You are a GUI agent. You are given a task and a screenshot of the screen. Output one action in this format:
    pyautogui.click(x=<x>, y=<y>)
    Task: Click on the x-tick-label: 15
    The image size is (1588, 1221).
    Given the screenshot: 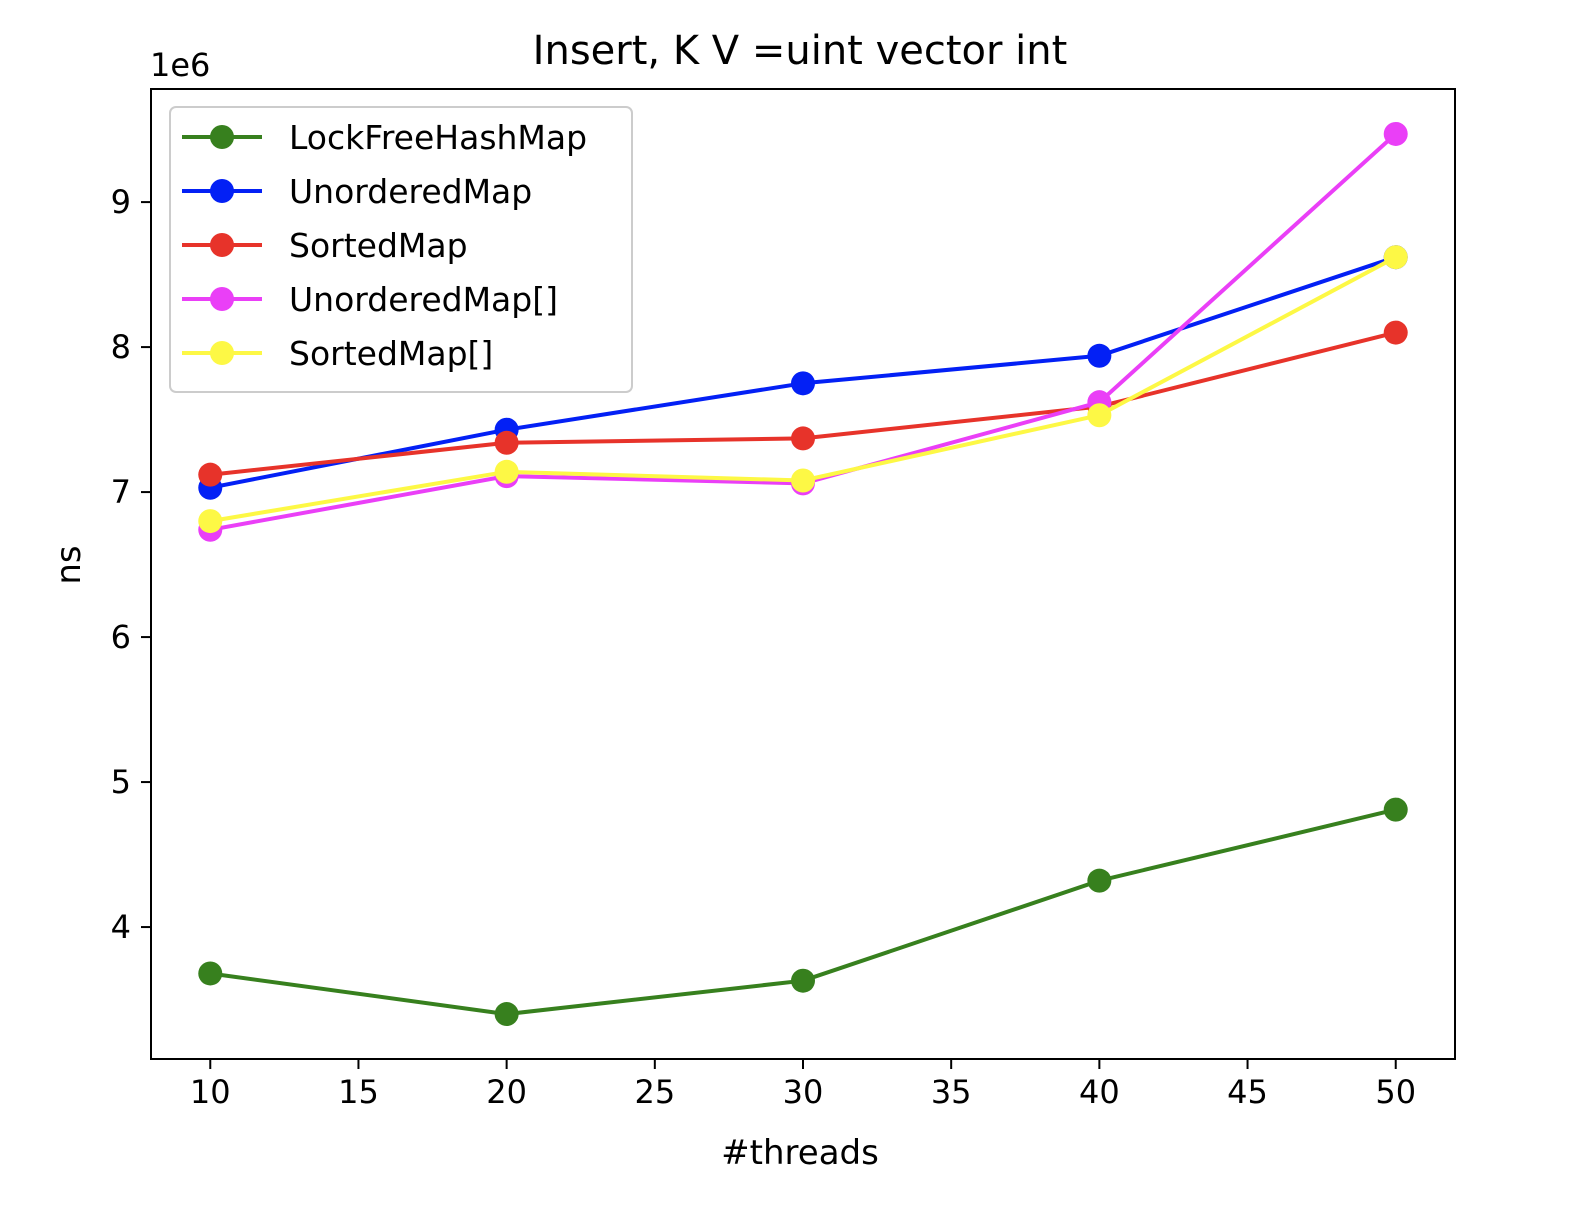 What is the action you would take?
    pyautogui.click(x=358, y=1092)
    